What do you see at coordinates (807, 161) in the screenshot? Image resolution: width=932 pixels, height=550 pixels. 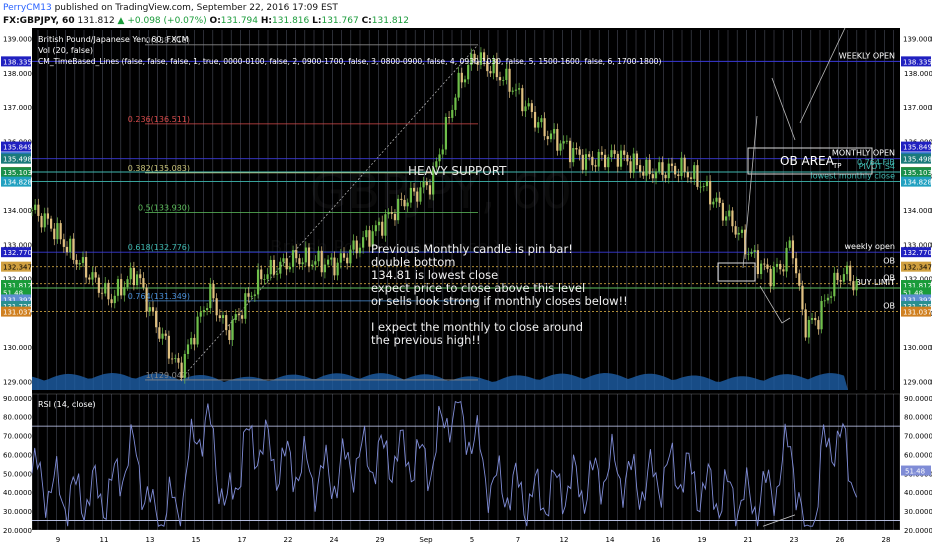 I see `ob-area-label: OB AREA` at bounding box center [807, 161].